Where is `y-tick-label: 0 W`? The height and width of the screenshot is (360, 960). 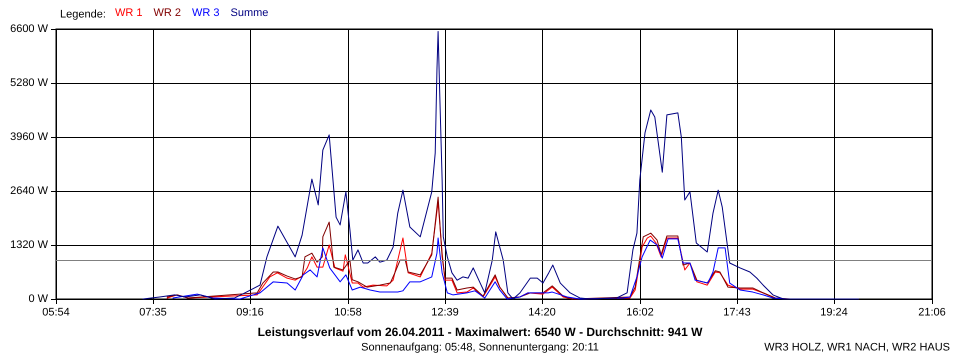 y-tick-label: 0 W is located at coordinates (38, 299).